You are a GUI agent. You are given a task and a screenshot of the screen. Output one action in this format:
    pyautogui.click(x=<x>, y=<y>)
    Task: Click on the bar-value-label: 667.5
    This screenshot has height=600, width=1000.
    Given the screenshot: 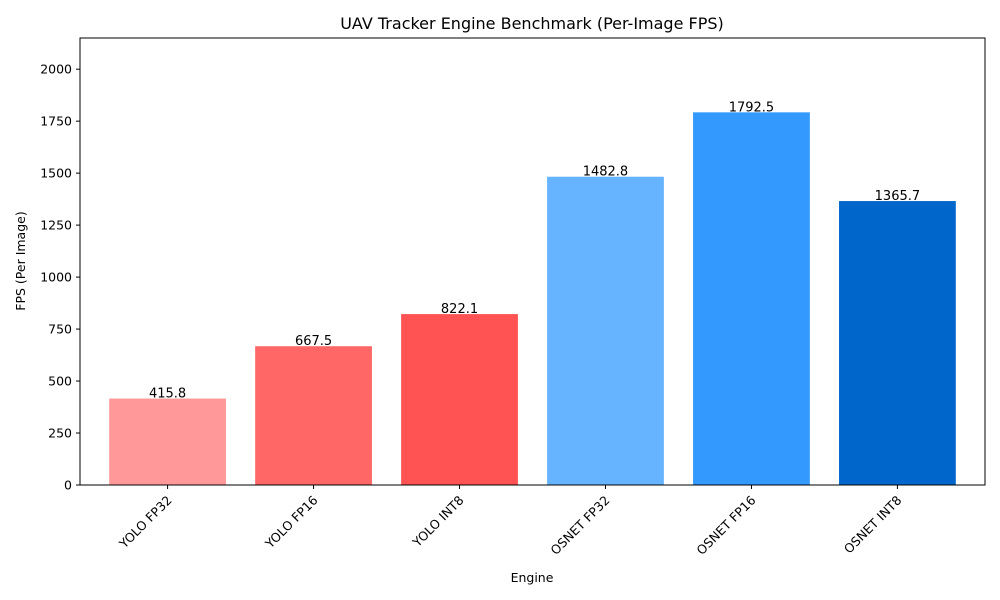 What is the action you would take?
    pyautogui.click(x=313, y=341)
    